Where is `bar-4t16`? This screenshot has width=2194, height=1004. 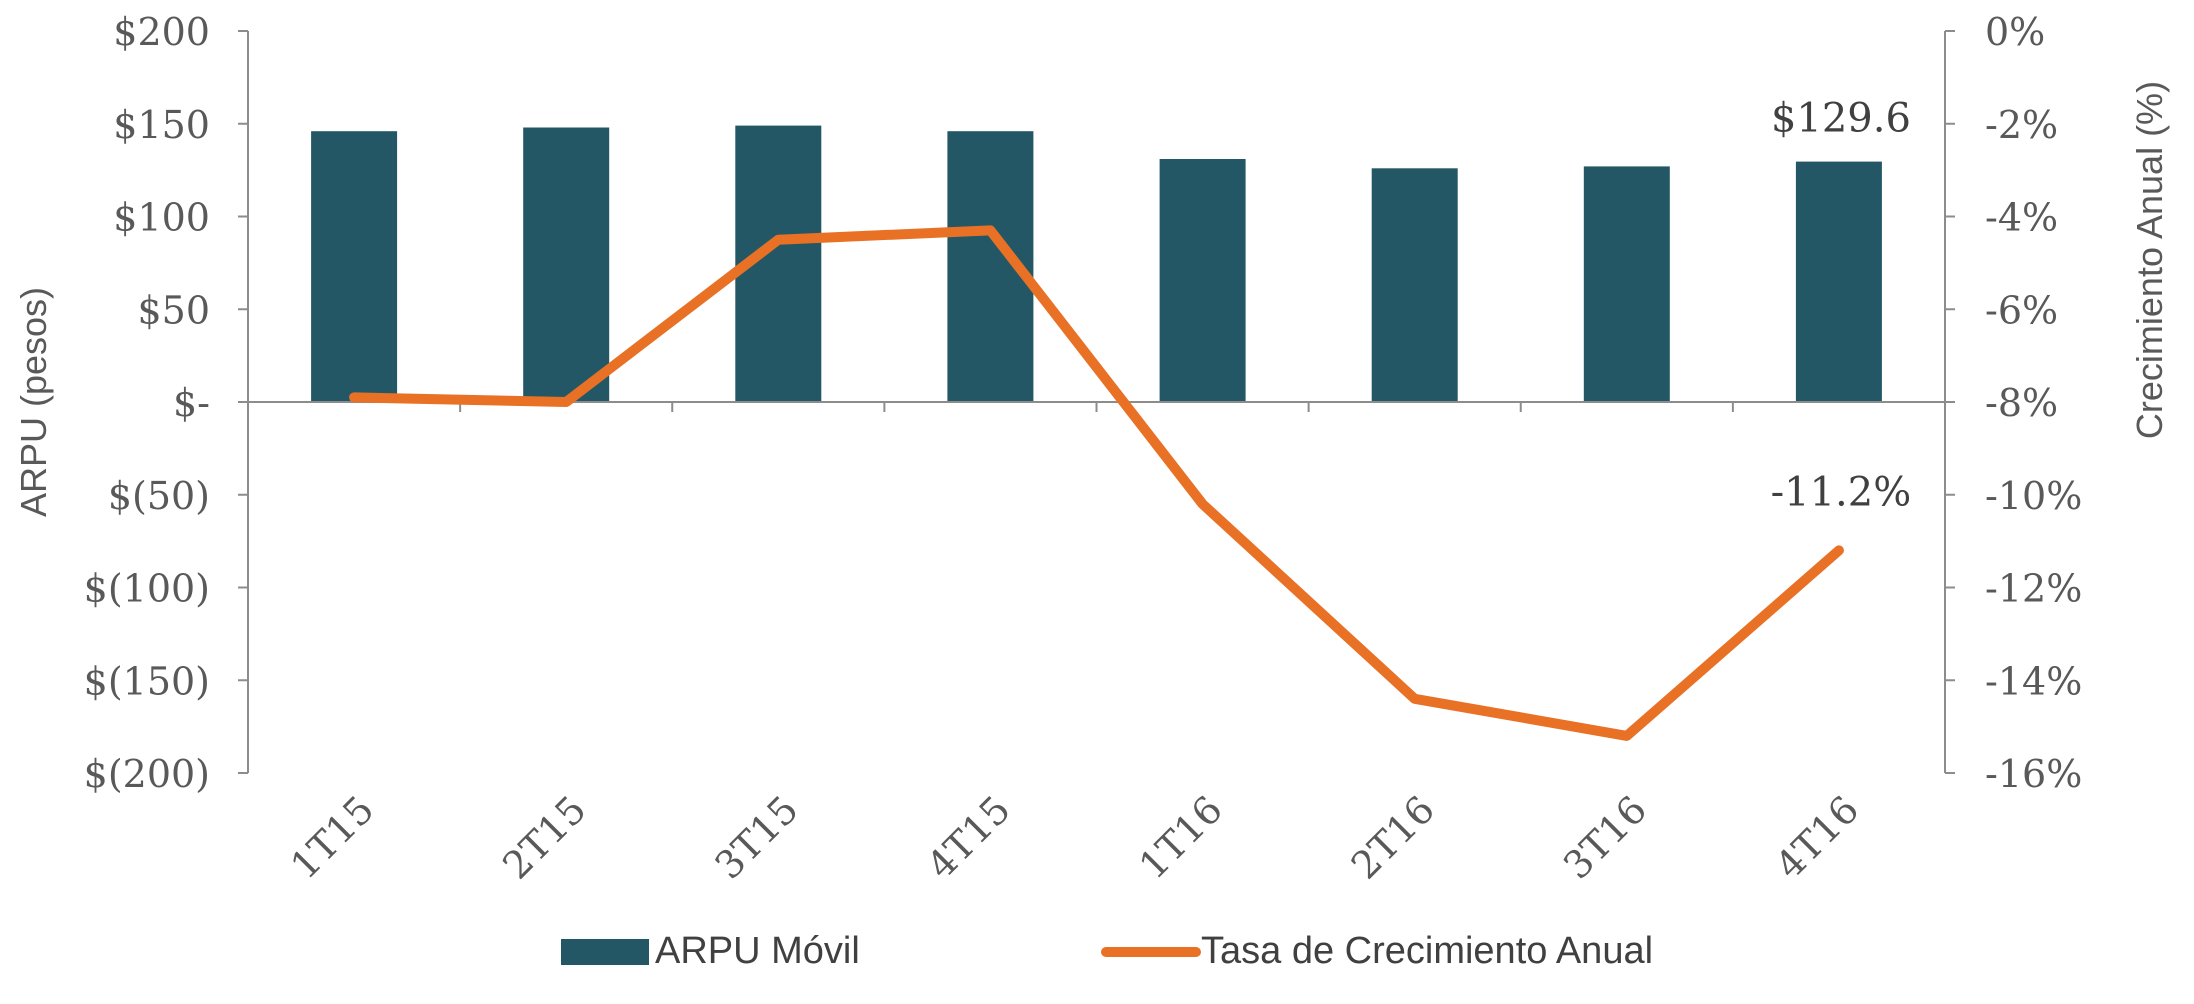
bar-4t16 is located at coordinates (1838, 281).